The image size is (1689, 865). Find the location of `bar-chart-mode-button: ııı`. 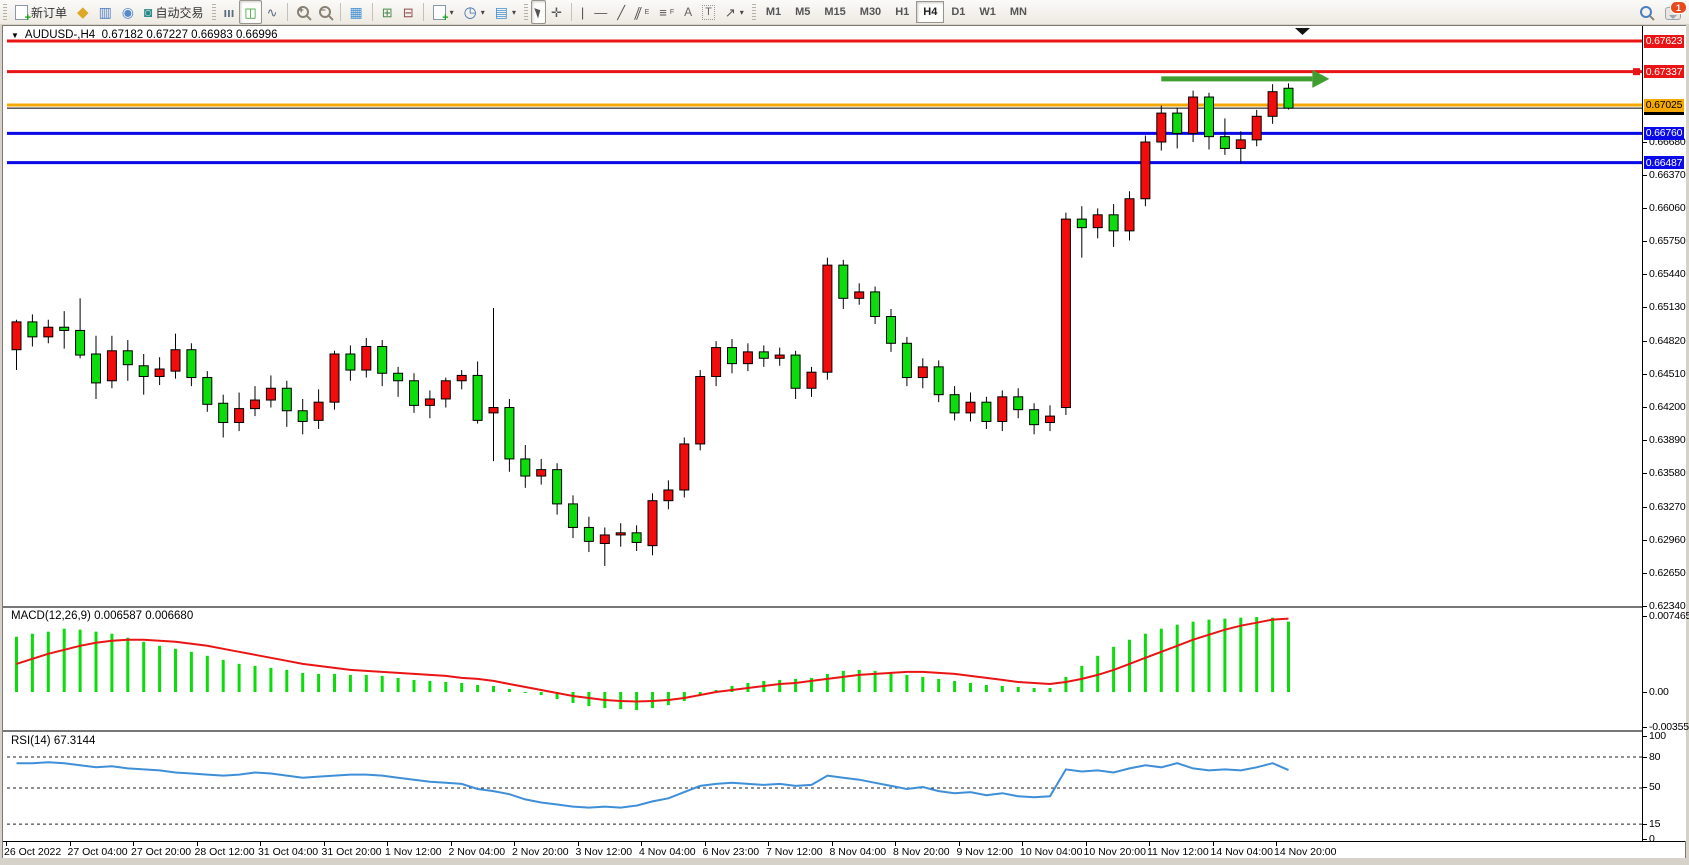

bar-chart-mode-button: ııı is located at coordinates (229, 12).